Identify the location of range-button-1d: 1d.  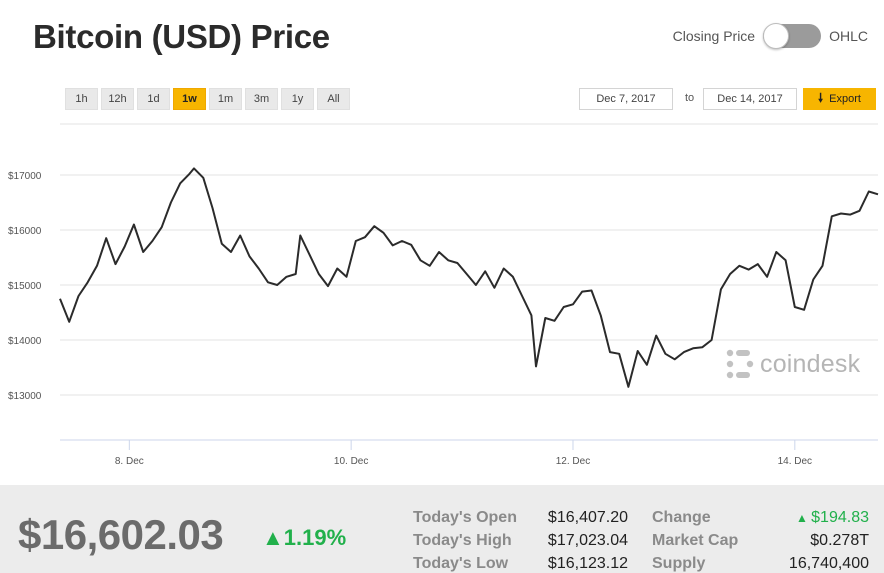
(153, 99).